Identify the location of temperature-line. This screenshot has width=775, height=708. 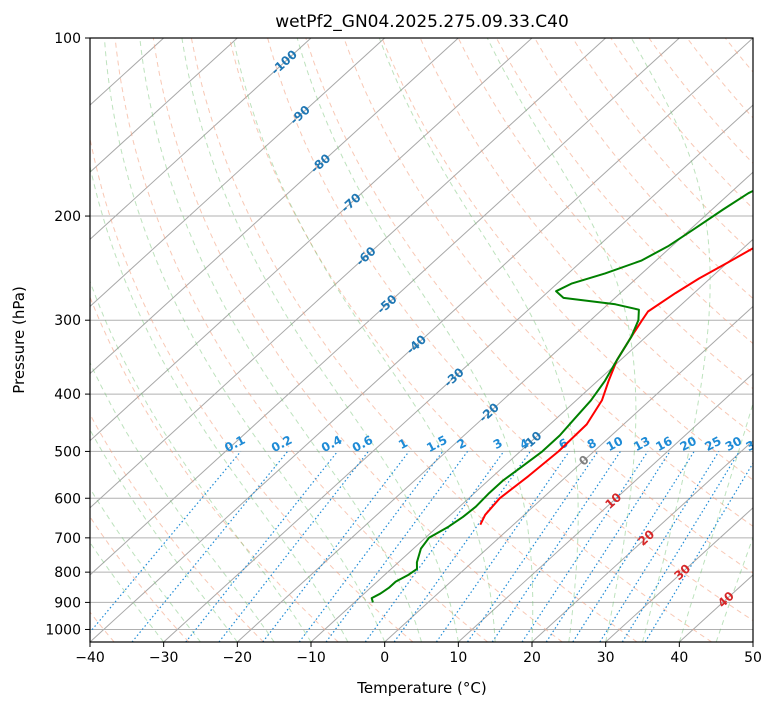
(616, 386).